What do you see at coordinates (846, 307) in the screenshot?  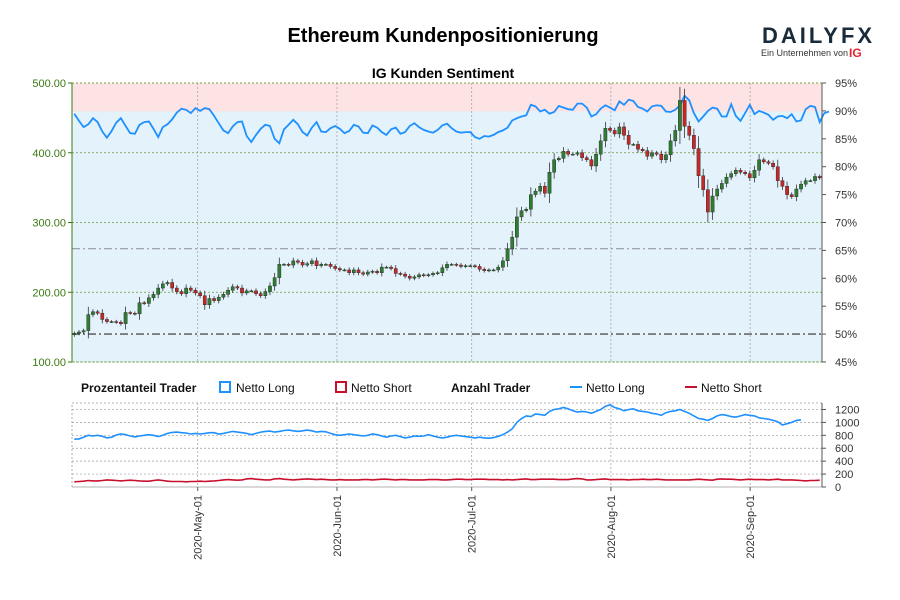 I see `pct-tick-label: 55%` at bounding box center [846, 307].